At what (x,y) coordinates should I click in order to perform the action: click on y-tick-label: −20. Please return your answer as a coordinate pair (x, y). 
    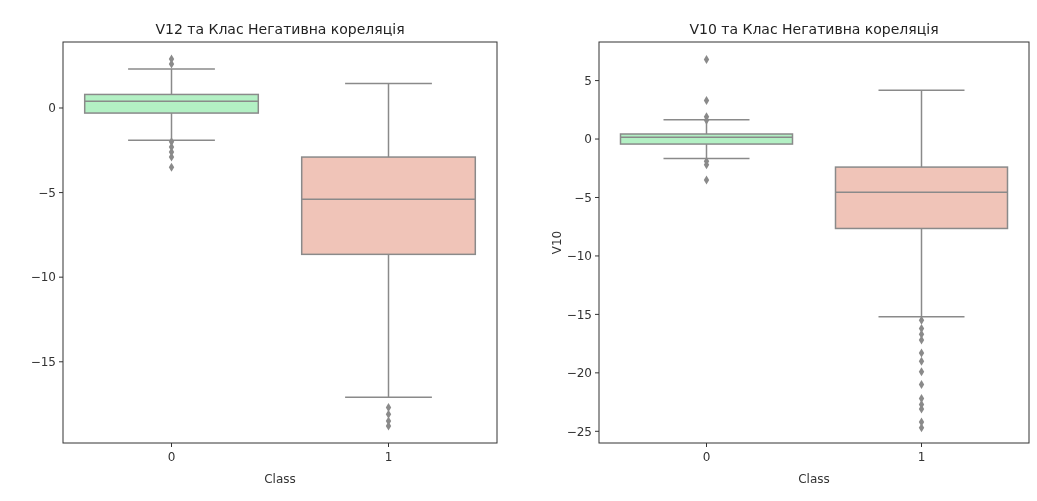
    Looking at the image, I should click on (579, 373).